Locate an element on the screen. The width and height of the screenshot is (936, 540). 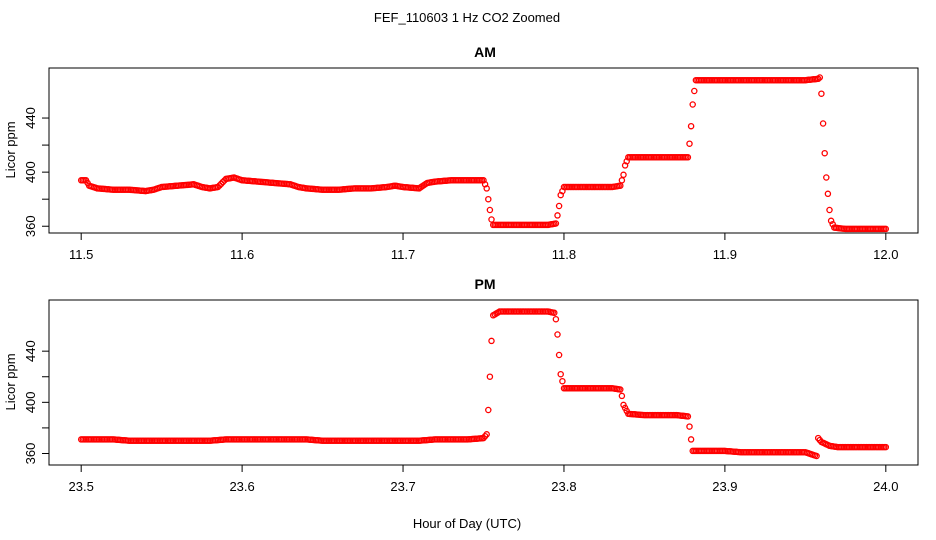
am-x-tick-label: 12.0 is located at coordinates (885, 254).